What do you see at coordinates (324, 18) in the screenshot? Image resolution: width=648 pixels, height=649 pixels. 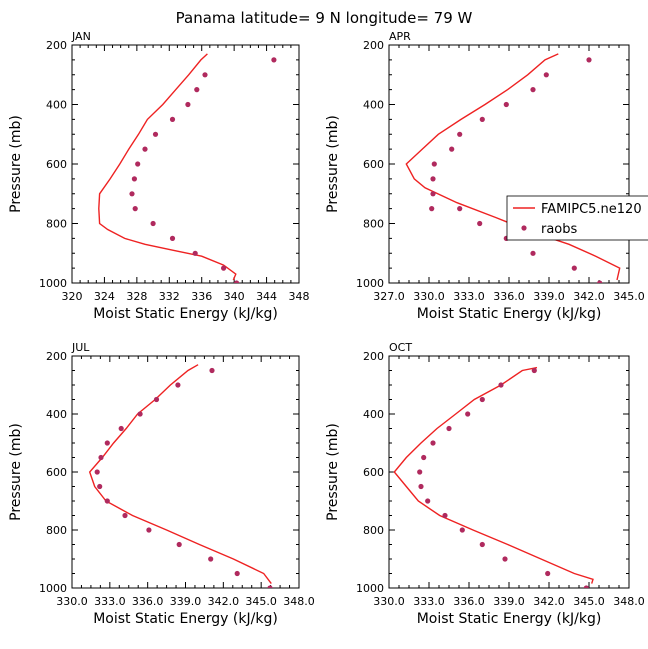 I see `figure-title: Panama latitude= 9 N longitude= 79 W` at bounding box center [324, 18].